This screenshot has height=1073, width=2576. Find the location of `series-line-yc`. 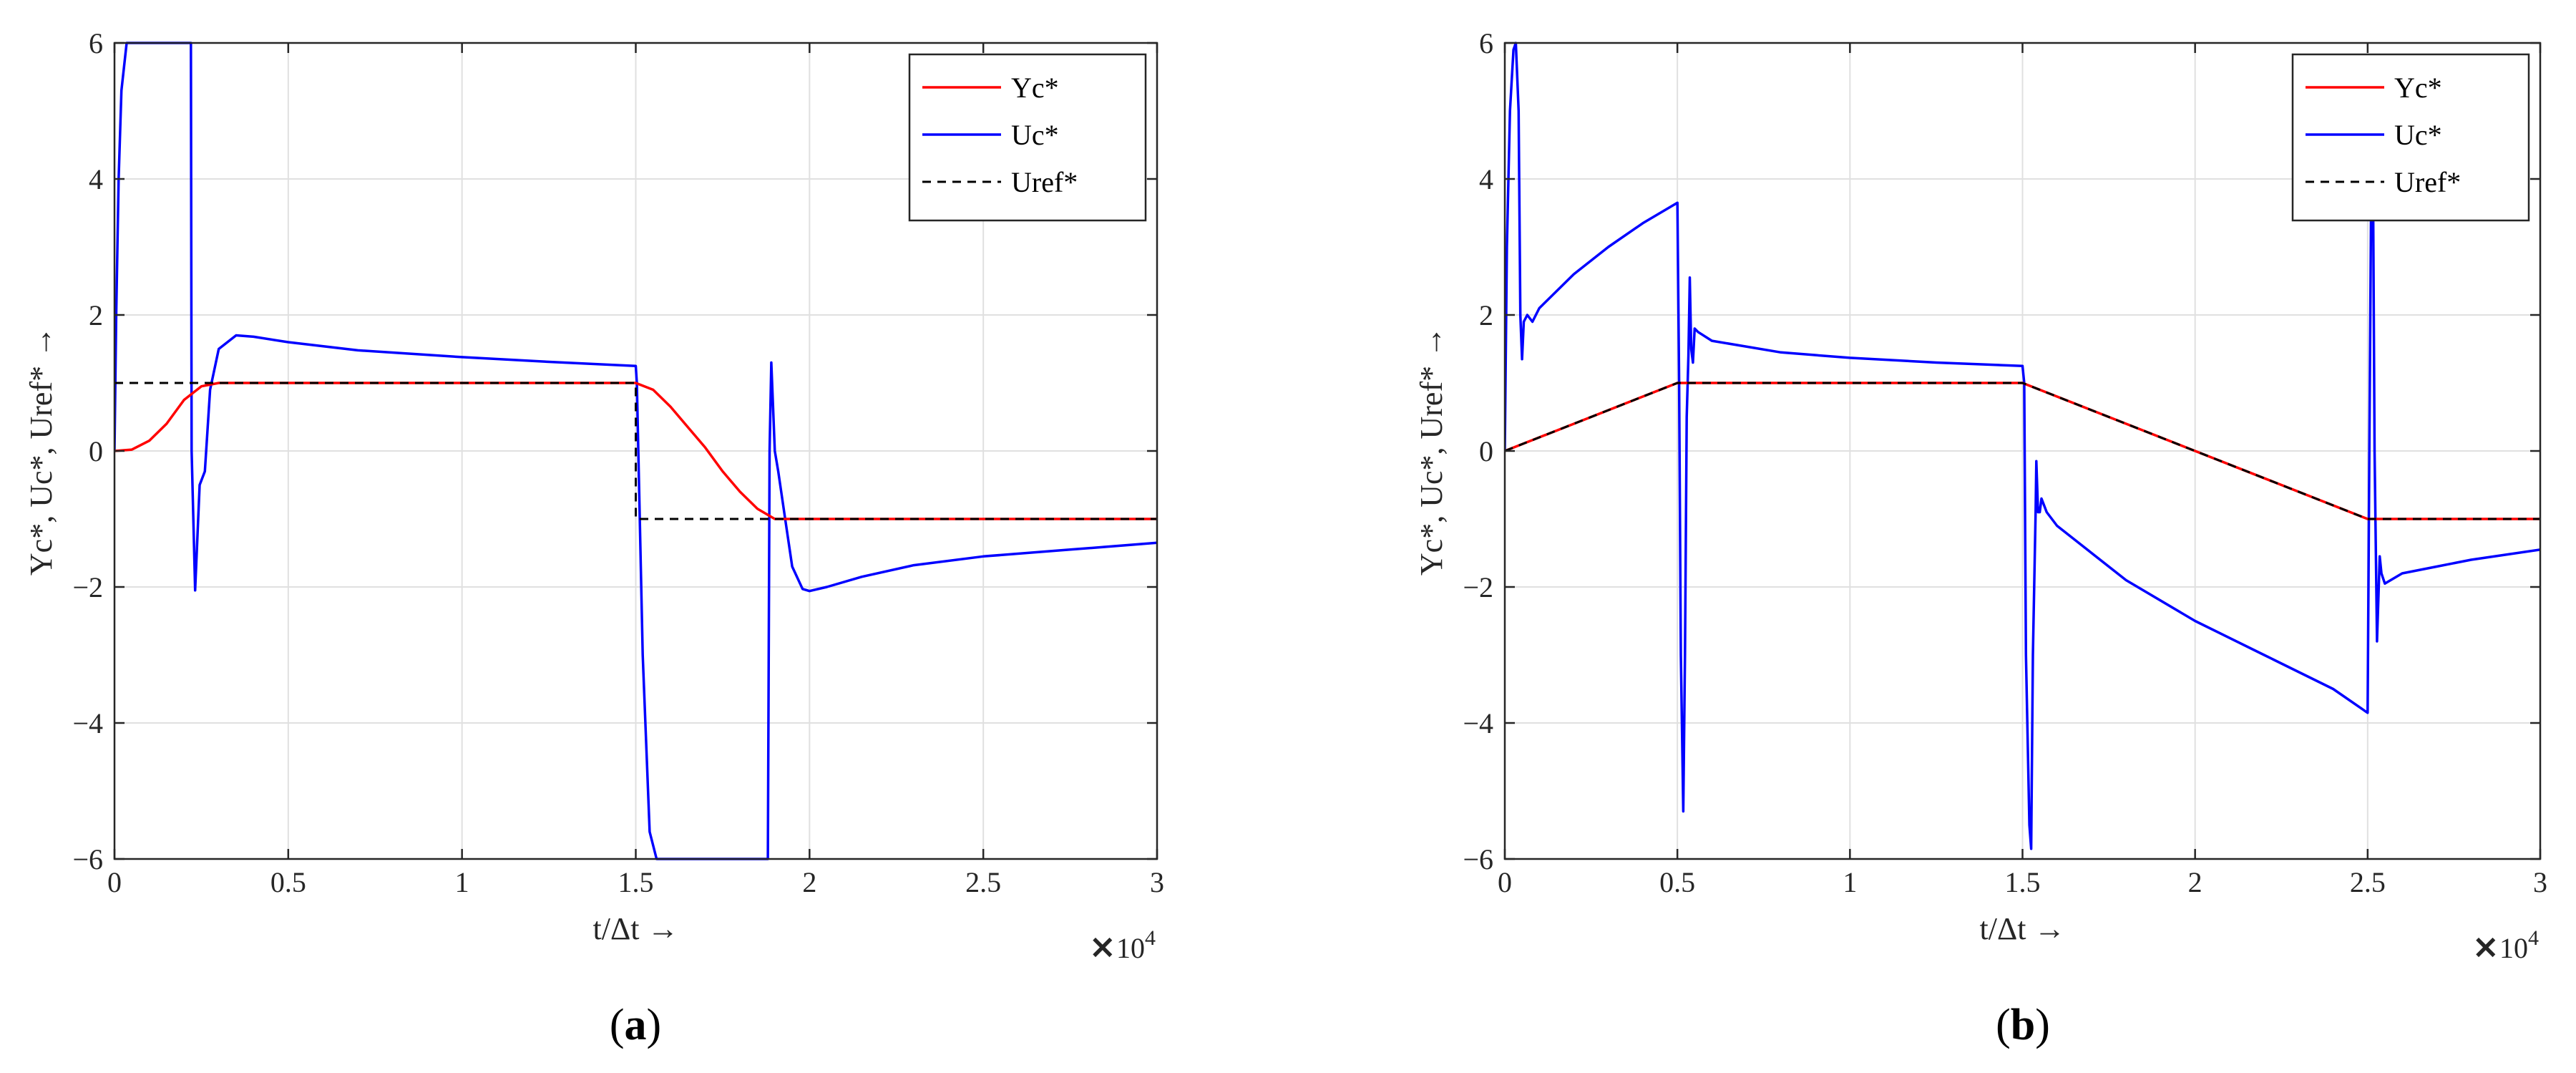

series-line-yc is located at coordinates (635, 451).